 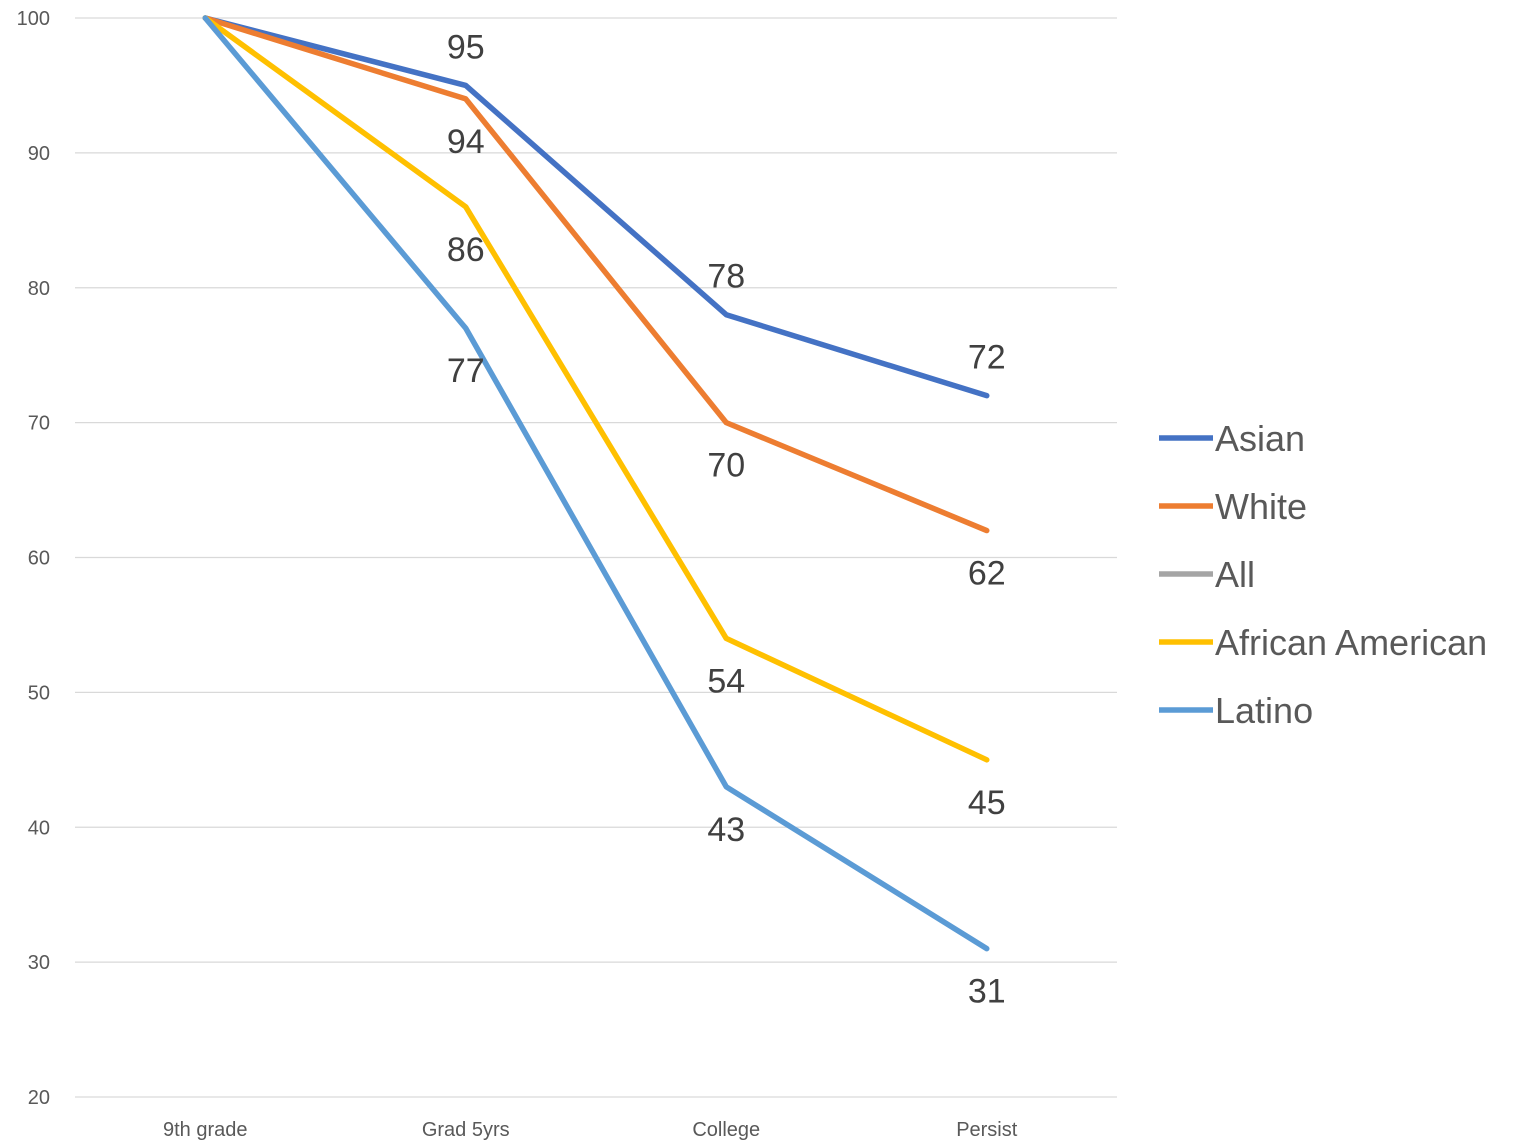 What do you see at coordinates (466, 250) in the screenshot?
I see `data-label: 86` at bounding box center [466, 250].